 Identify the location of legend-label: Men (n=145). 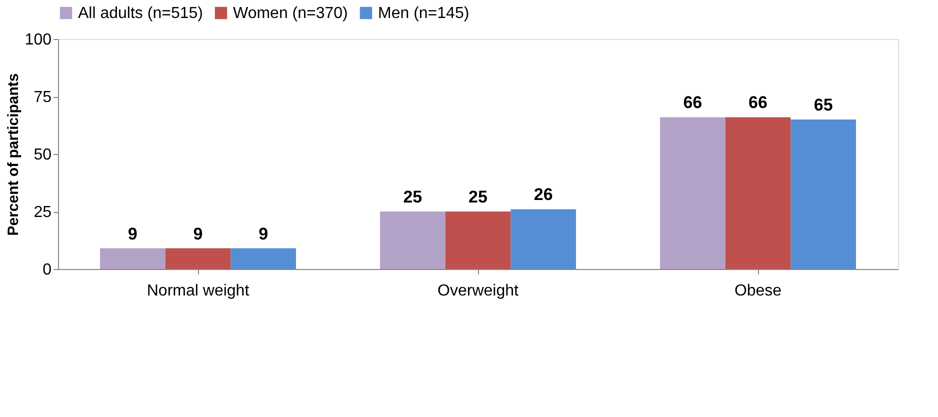
(424, 13).